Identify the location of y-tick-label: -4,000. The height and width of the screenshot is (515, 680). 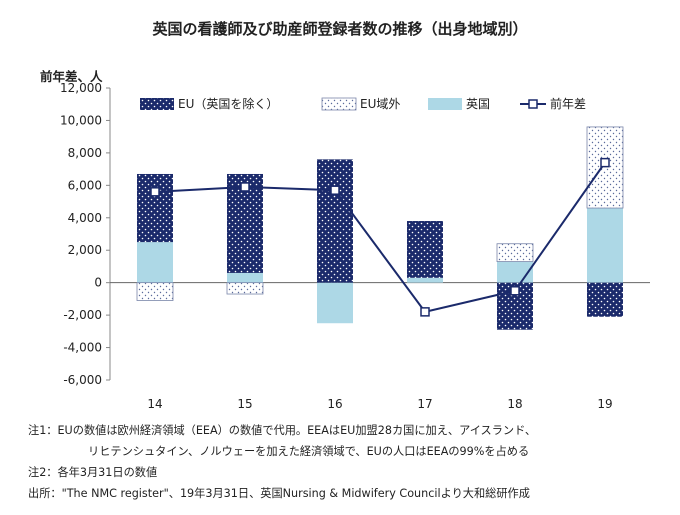
(82, 348).